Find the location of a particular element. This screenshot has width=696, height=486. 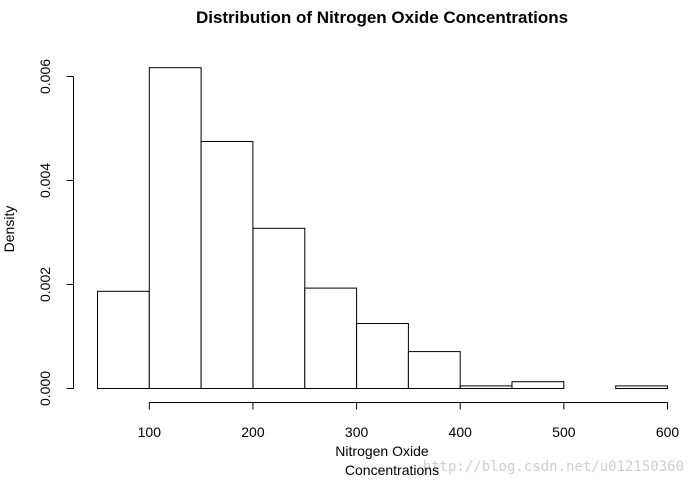

x-tick-label: 600 is located at coordinates (668, 432).